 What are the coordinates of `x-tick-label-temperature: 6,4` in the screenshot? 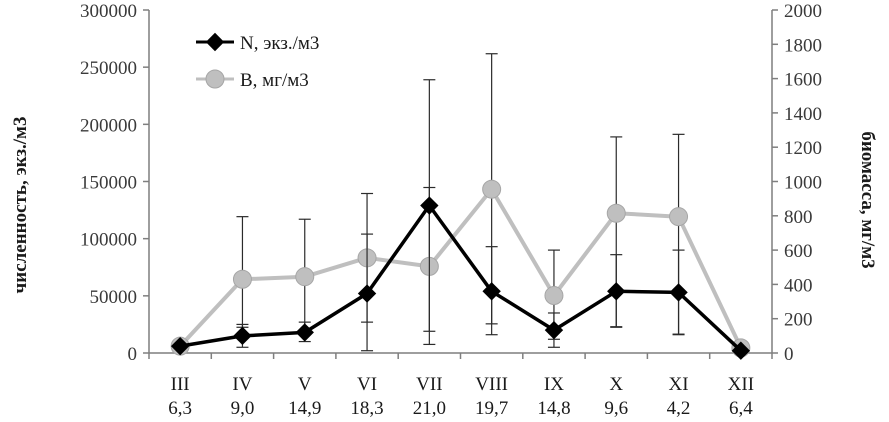 It's located at (741, 408).